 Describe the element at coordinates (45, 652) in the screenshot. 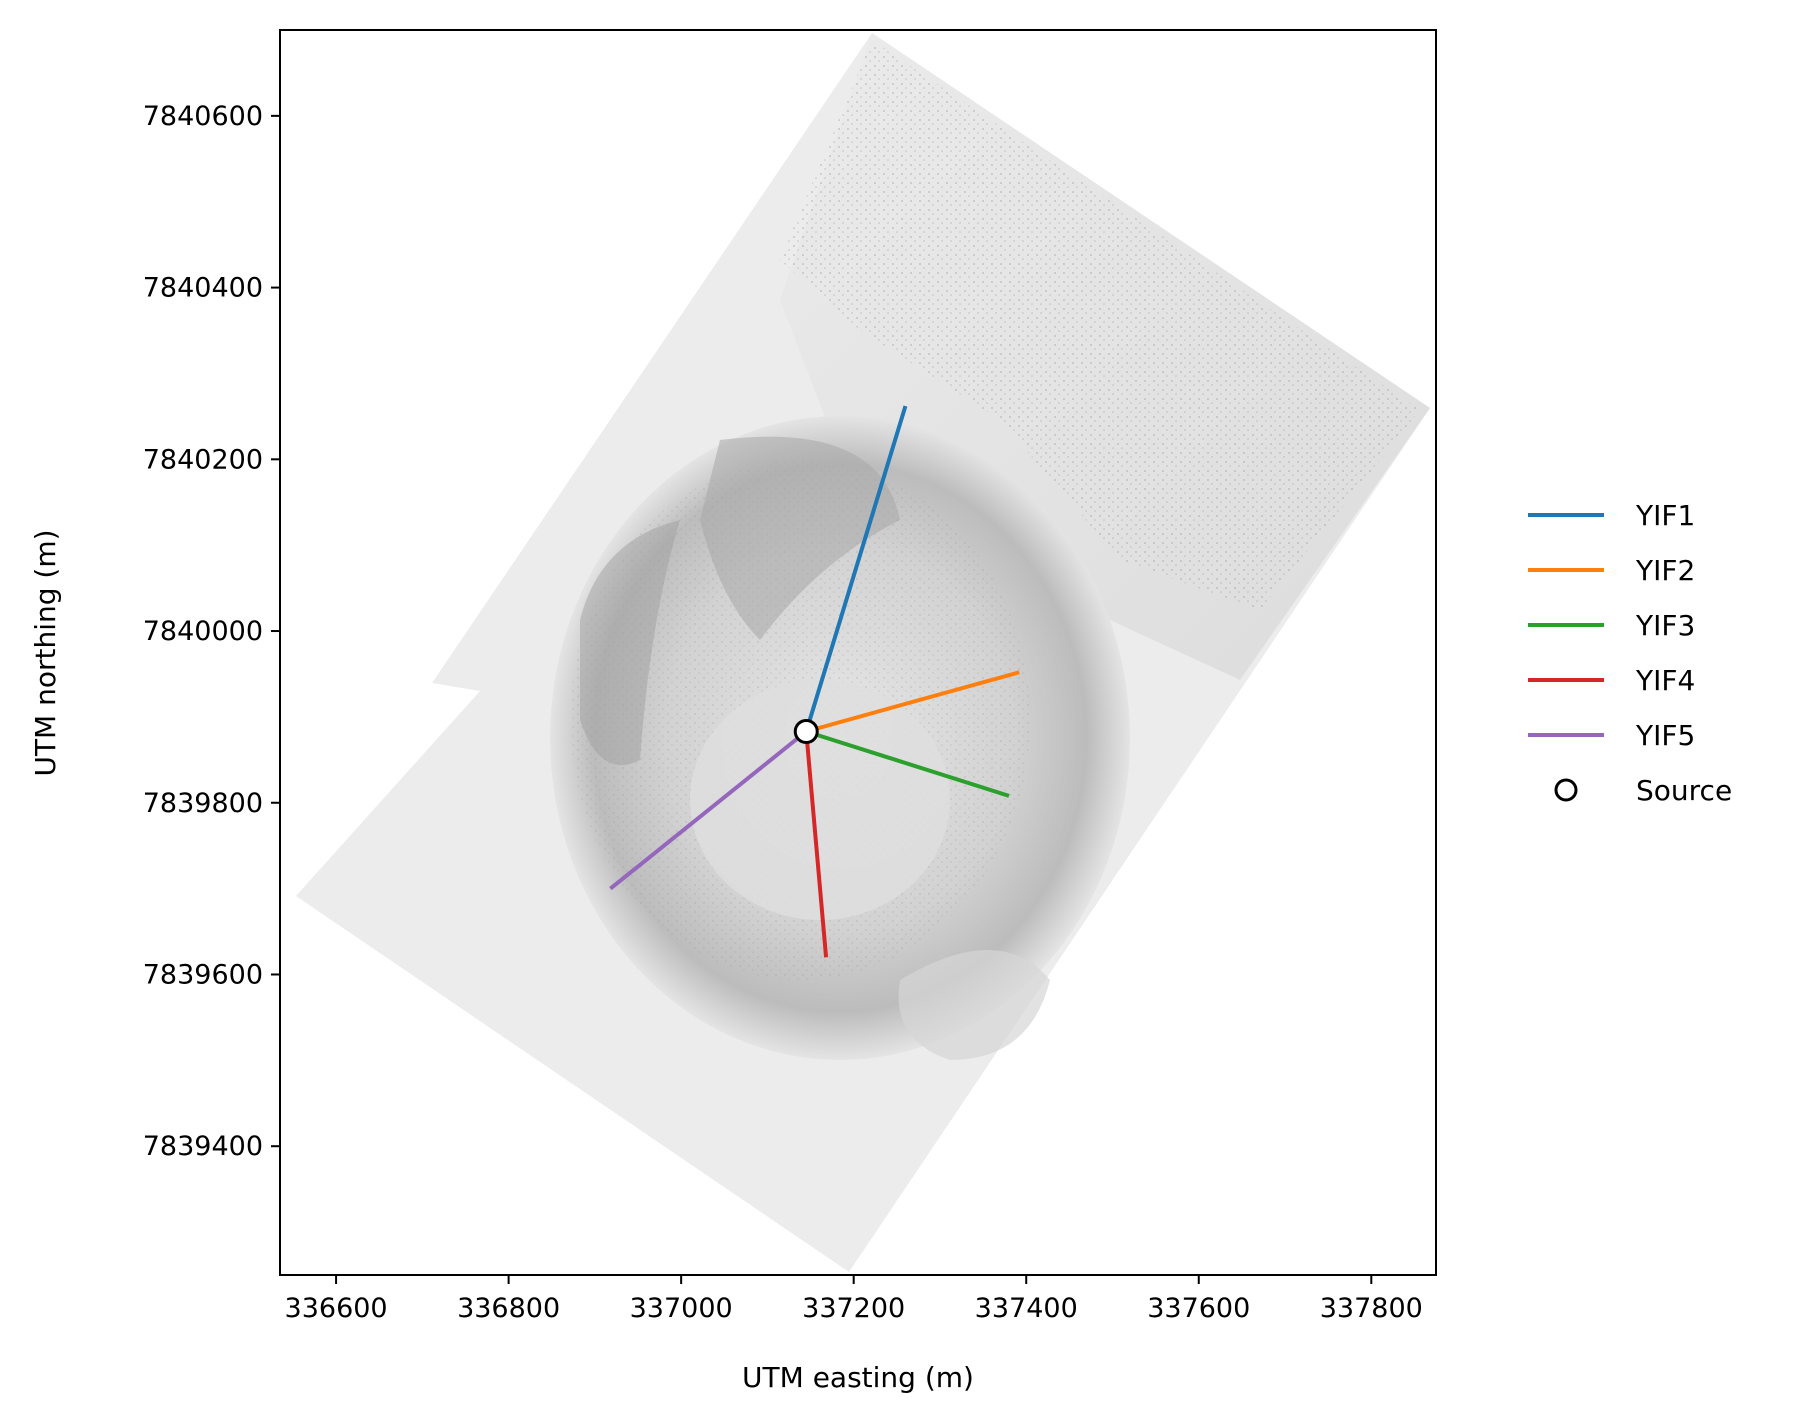

I see `y-axis-label: UTM northing (m)` at that location.